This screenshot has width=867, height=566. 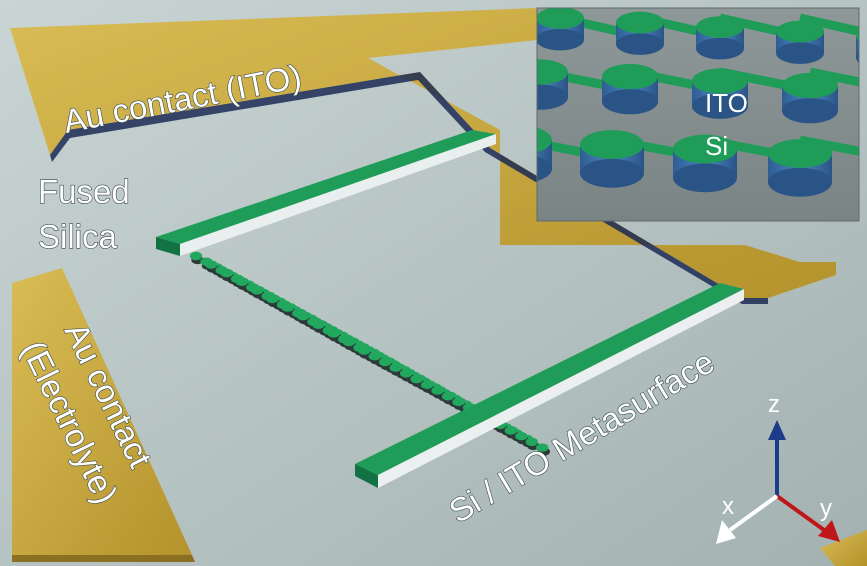 I want to click on inset-zoom-panel, so click(x=698, y=114).